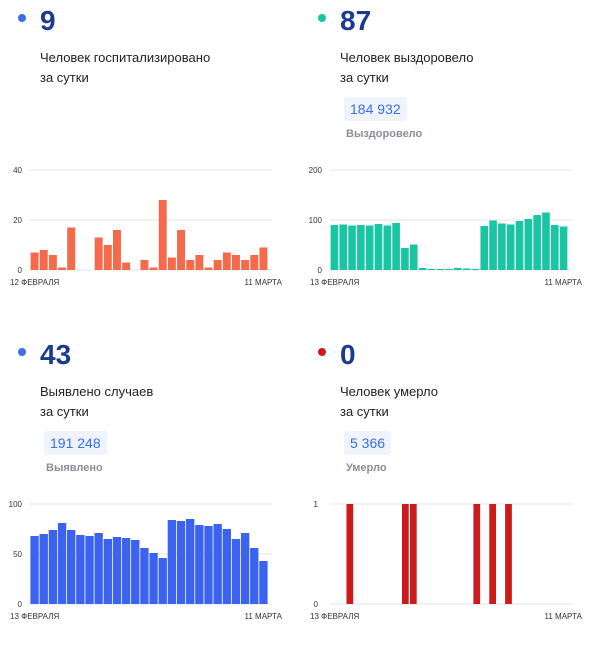 This screenshot has height=652, width=599. I want to click on y-tick-label: 1, so click(316, 504).